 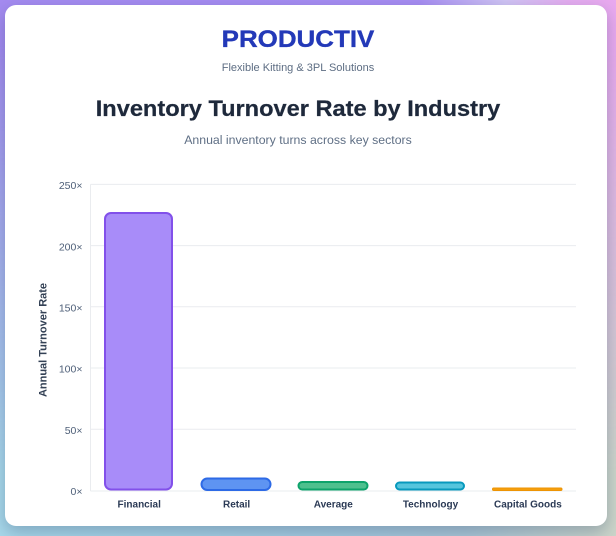 I want to click on svg-text: 150×, so click(x=71, y=309).